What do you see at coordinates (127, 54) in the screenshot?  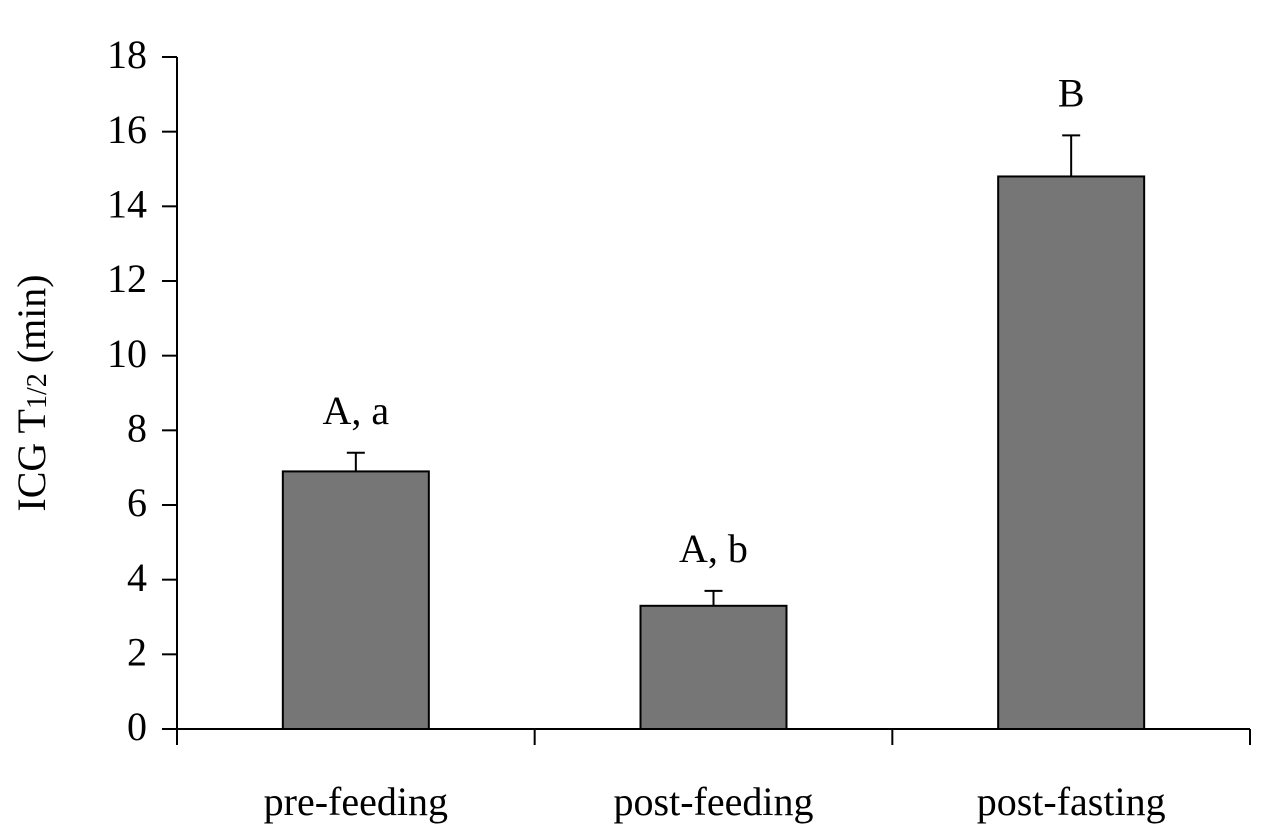 I see `y-tick-label: 18` at bounding box center [127, 54].